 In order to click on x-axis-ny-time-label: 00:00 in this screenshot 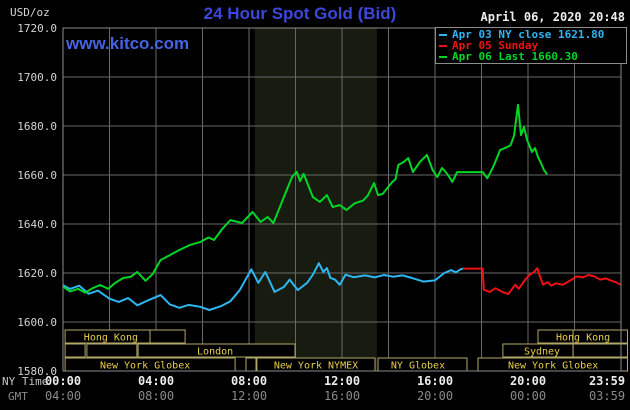, I will do `click(63, 381)`.